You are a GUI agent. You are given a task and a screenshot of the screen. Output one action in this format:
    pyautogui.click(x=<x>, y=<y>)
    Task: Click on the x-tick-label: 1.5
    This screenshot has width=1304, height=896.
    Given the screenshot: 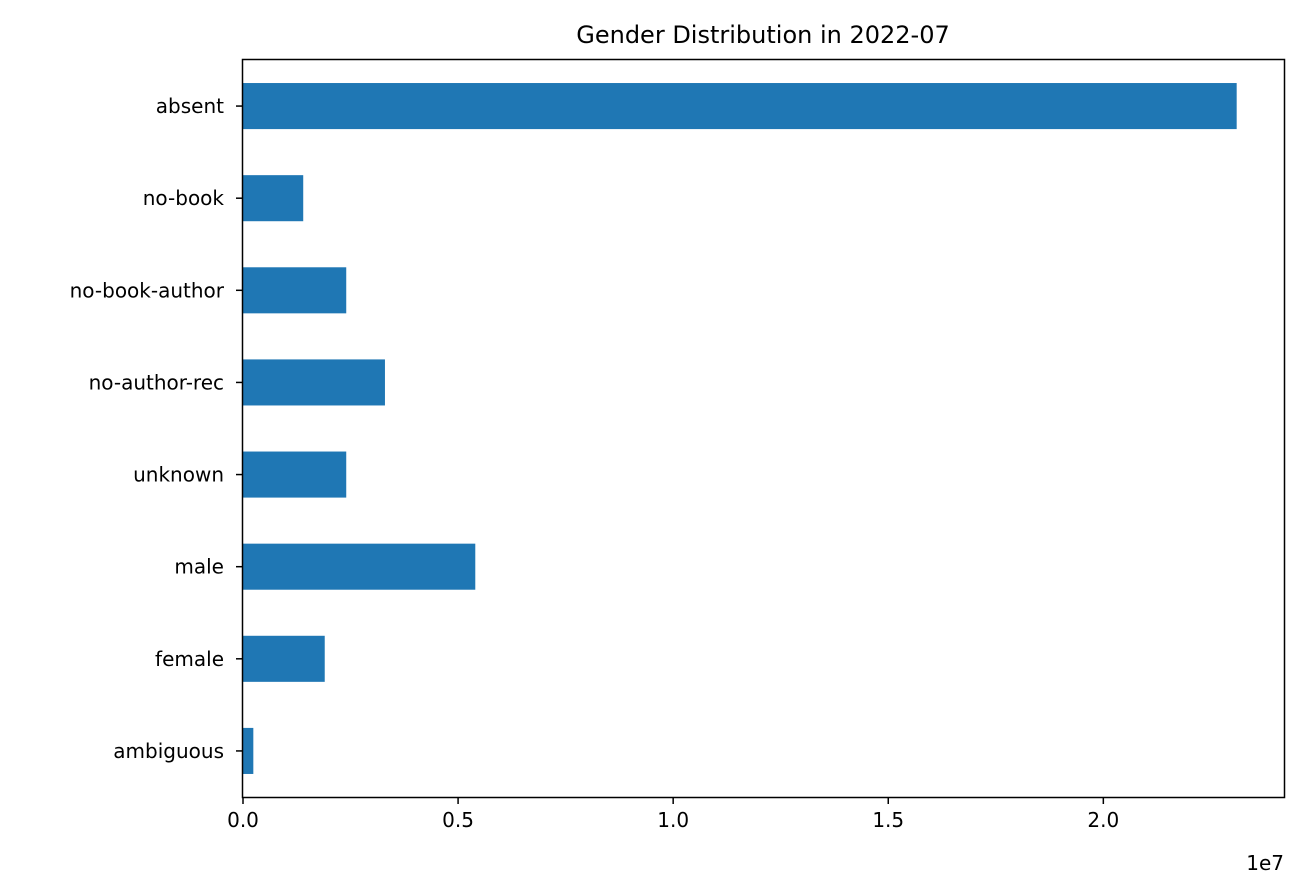 What is the action you would take?
    pyautogui.click(x=888, y=820)
    